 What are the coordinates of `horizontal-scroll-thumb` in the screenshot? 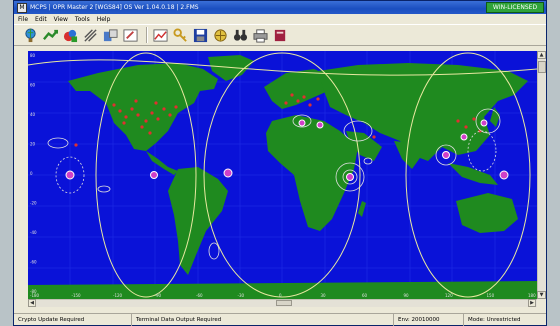 It's located at (284, 303).